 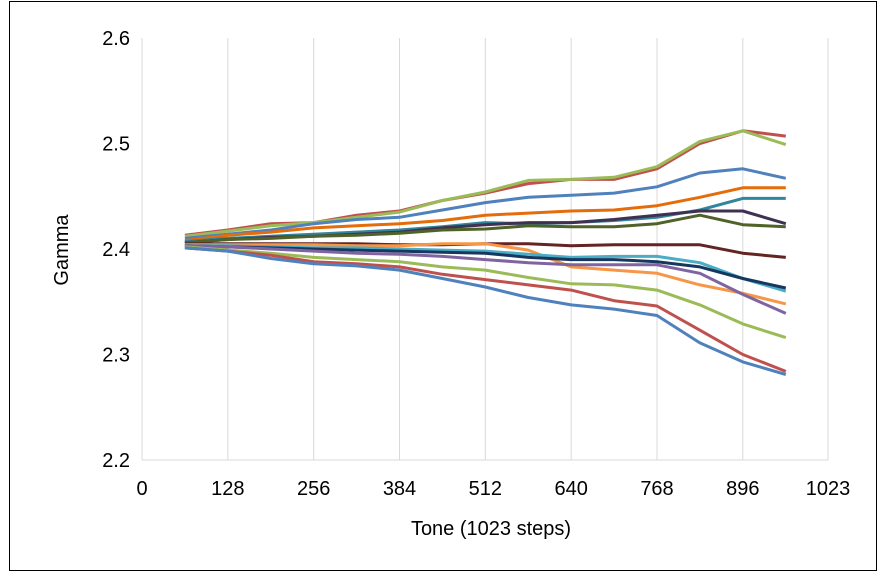 I want to click on x-tick-label: 640, so click(x=570, y=489).